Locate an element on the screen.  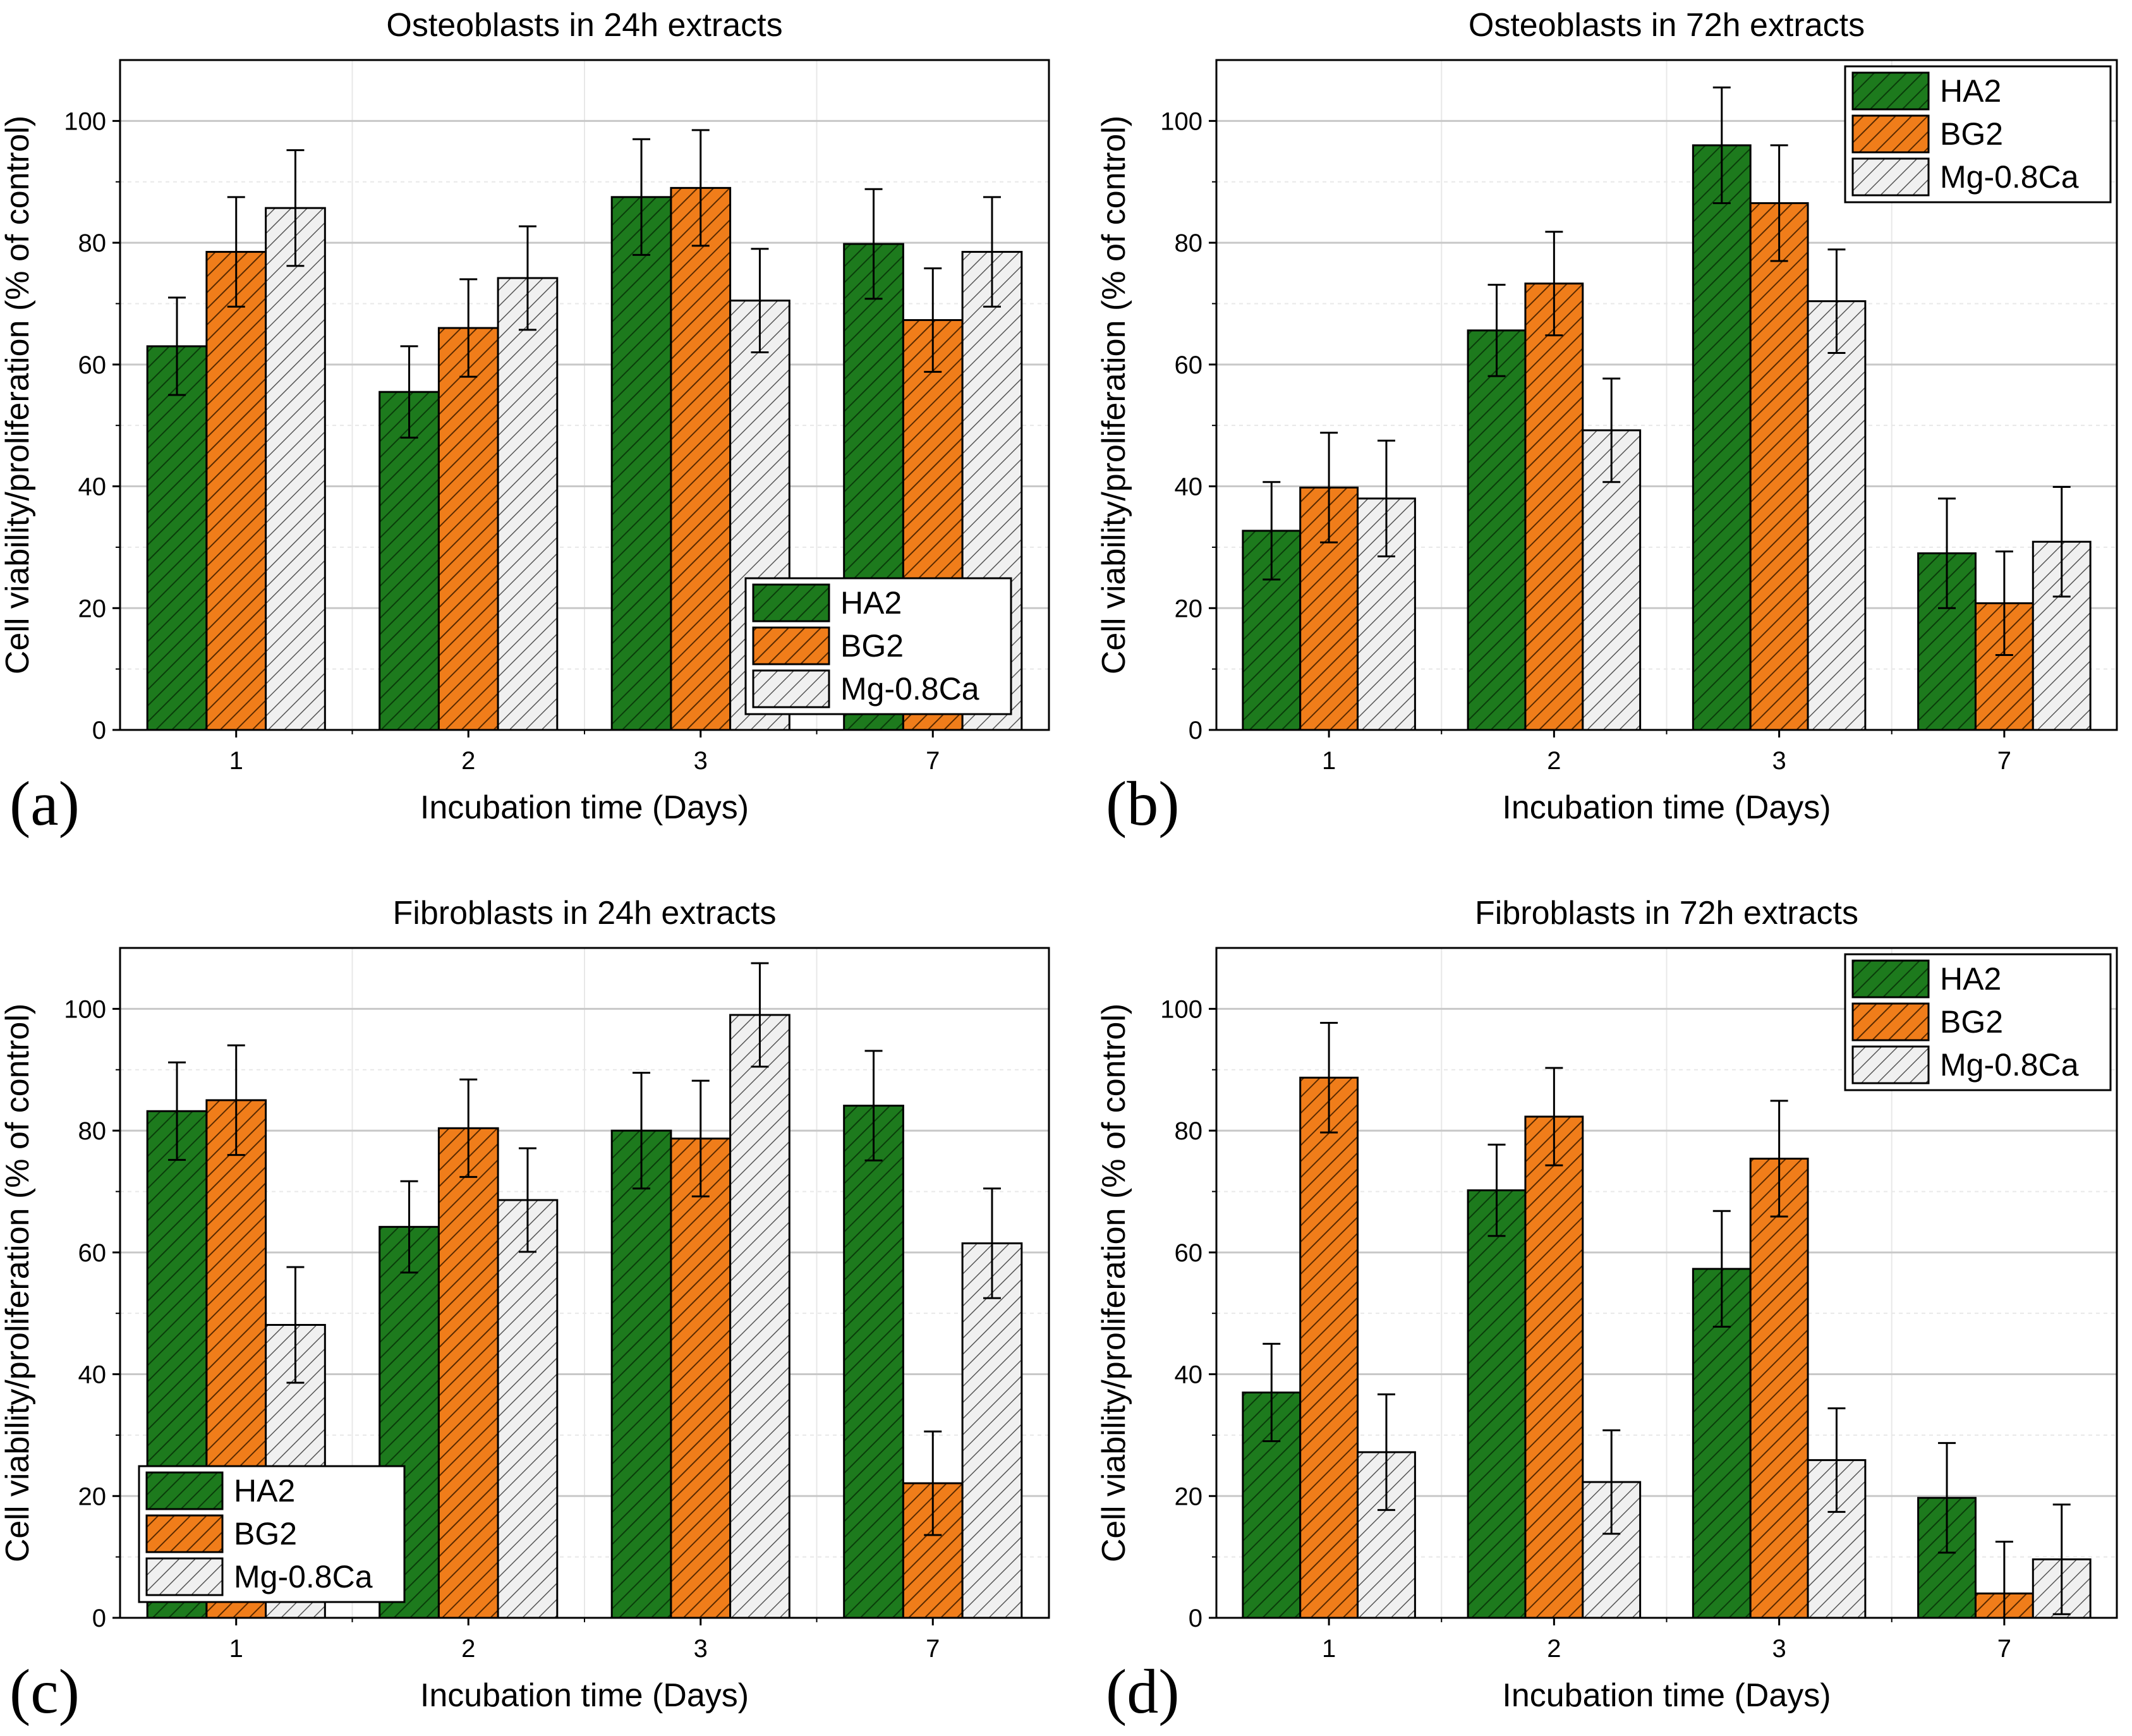
x-axis-label: Incubation time (Days) is located at coordinates (584, 1696).